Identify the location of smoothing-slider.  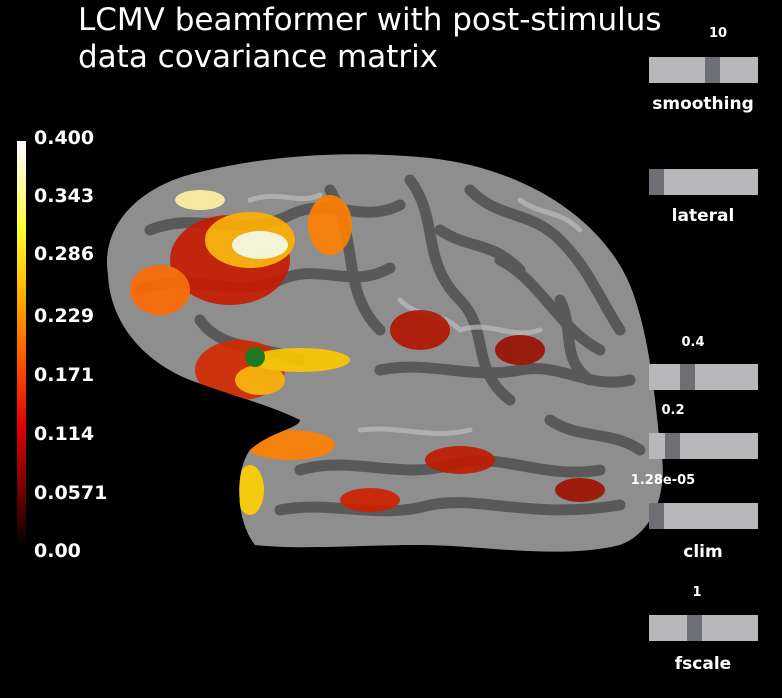
(703, 70).